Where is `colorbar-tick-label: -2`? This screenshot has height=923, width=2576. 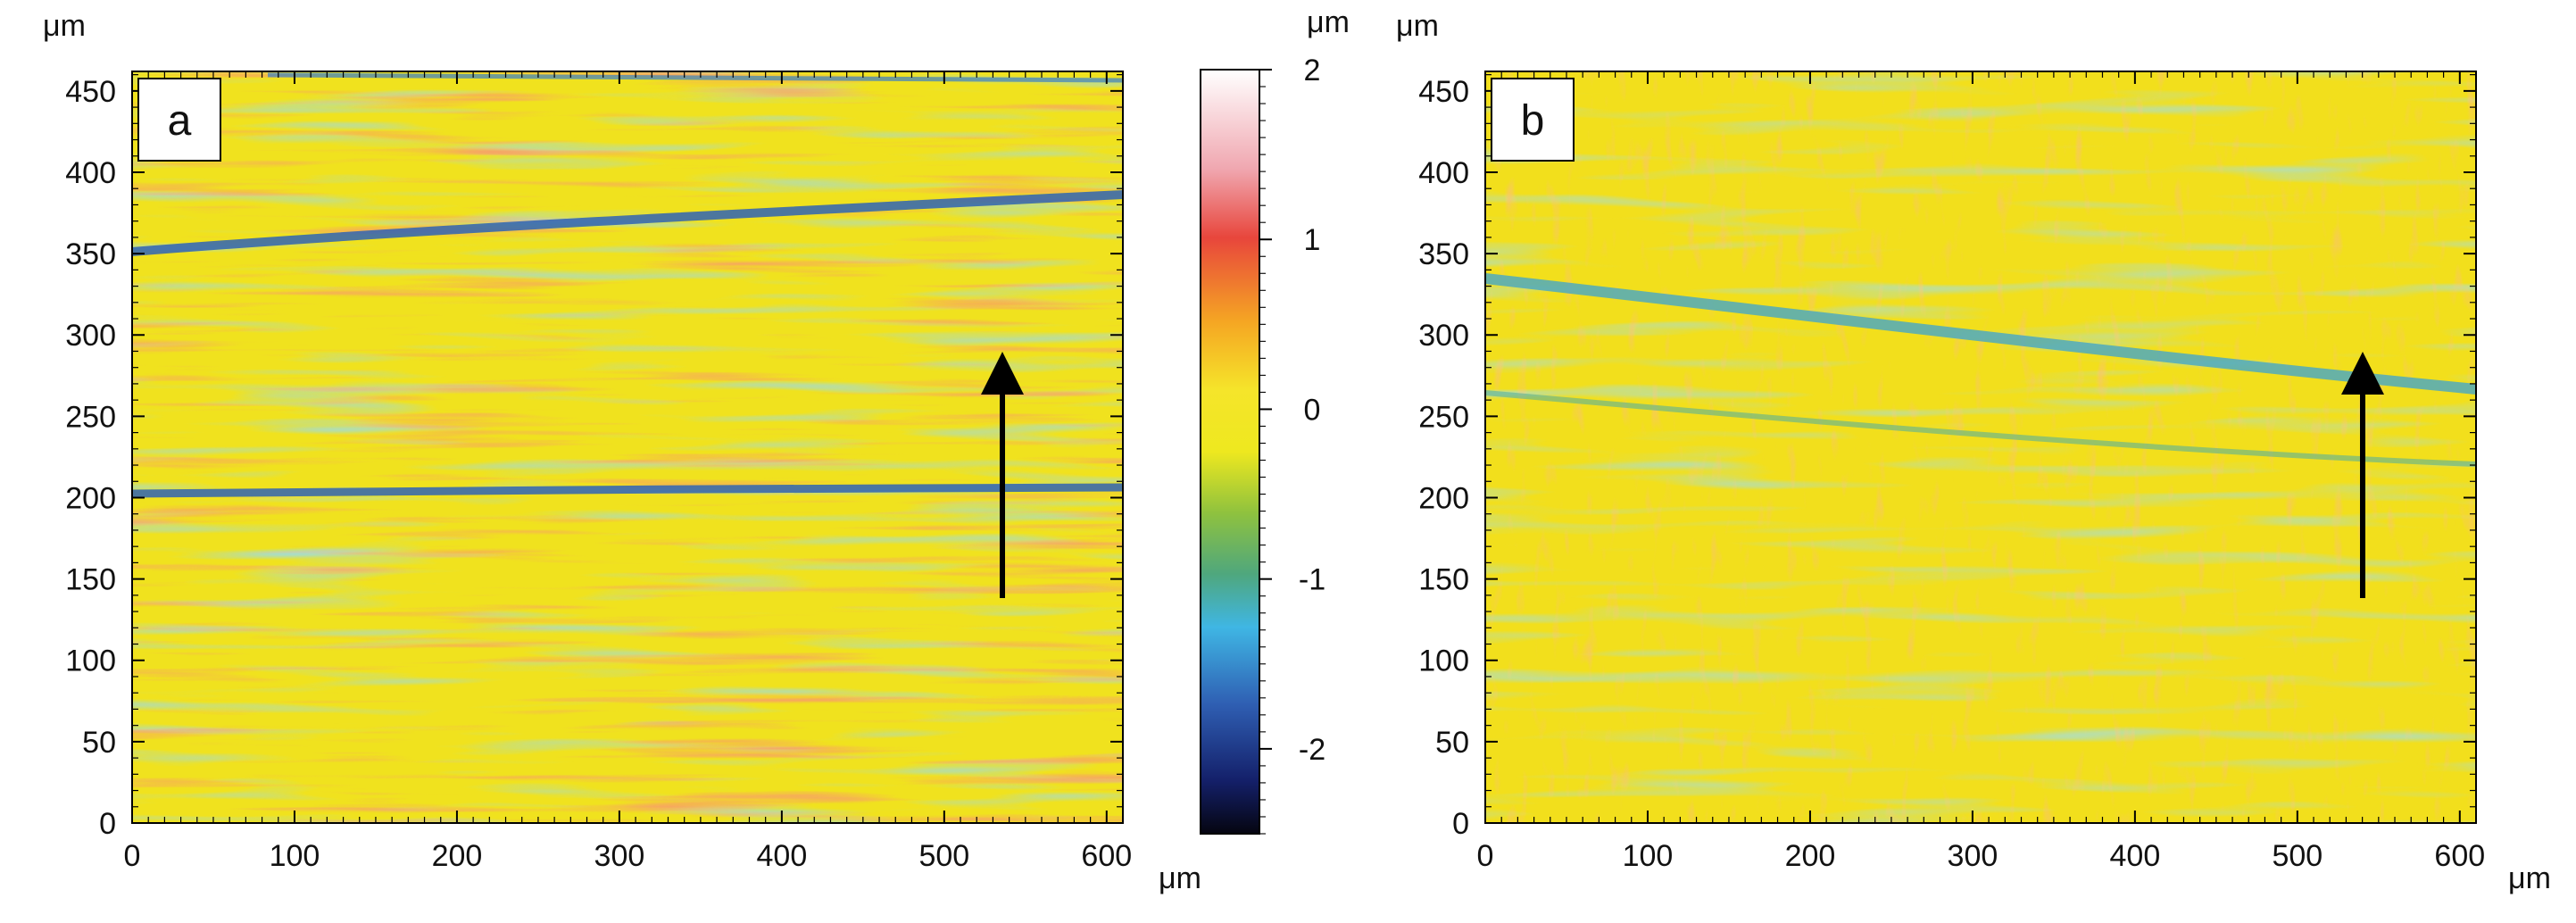
colorbar-tick-label: -2 is located at coordinates (1312, 750).